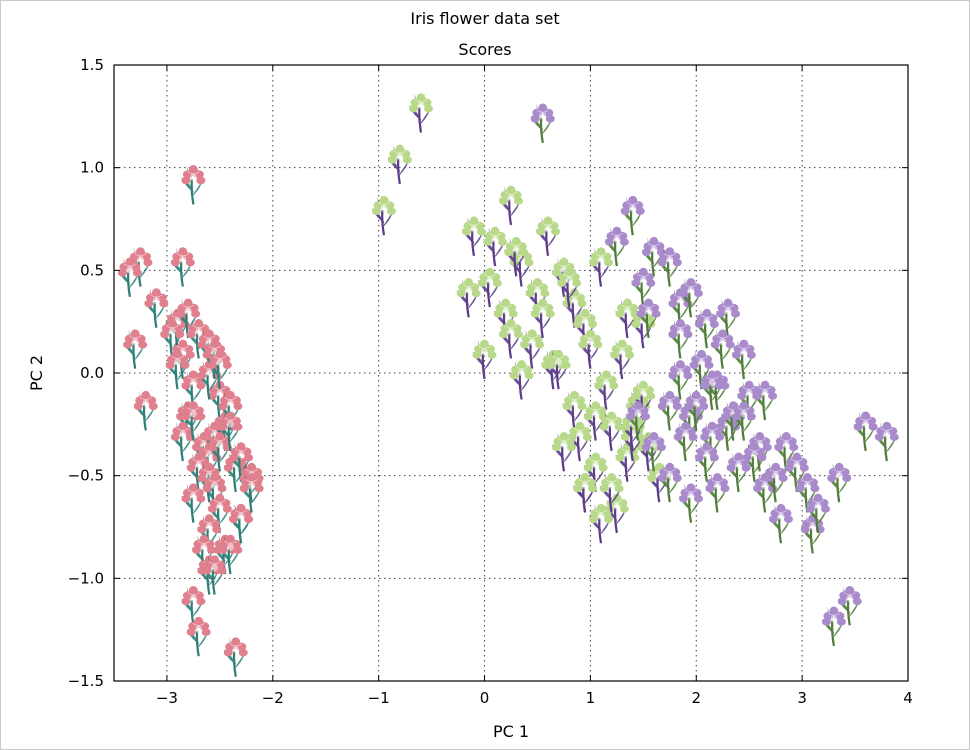 The height and width of the screenshot is (750, 970). What do you see at coordinates (511, 731) in the screenshot?
I see `x-axis-label: PC 1` at bounding box center [511, 731].